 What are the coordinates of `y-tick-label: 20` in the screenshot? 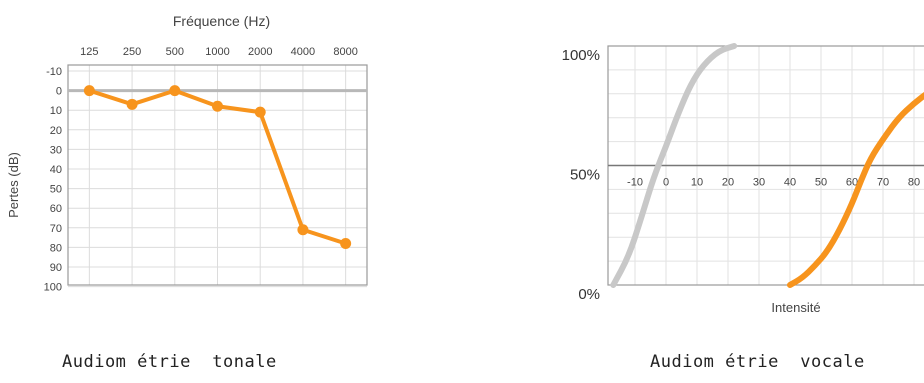 It's located at (56, 131).